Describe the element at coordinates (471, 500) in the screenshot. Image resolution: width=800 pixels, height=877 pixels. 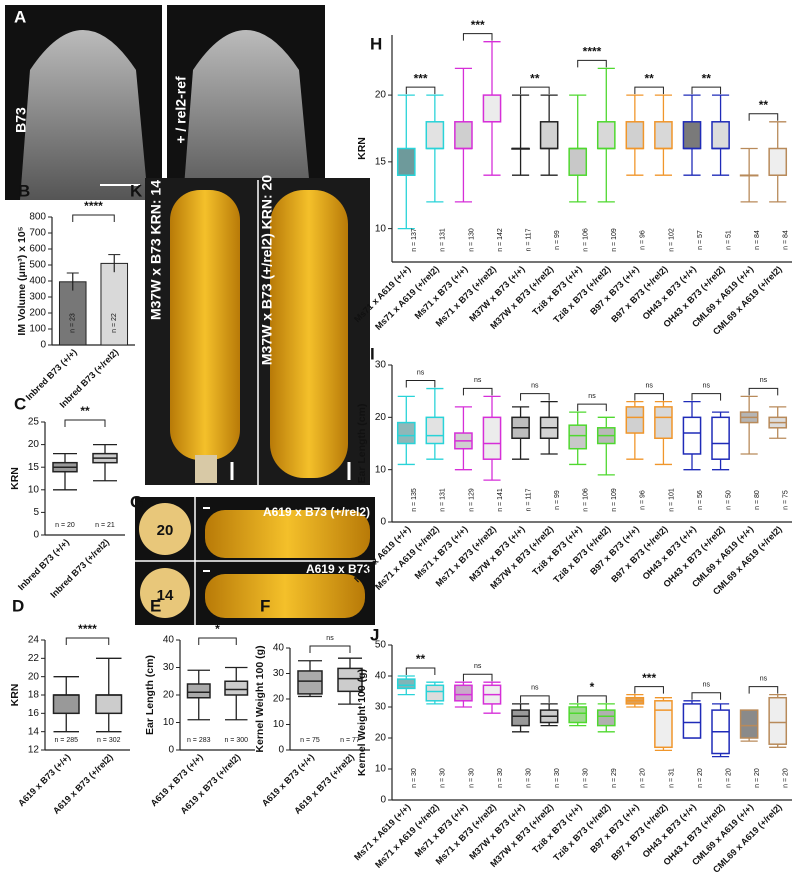
I see `n-label: n = 129` at that location.